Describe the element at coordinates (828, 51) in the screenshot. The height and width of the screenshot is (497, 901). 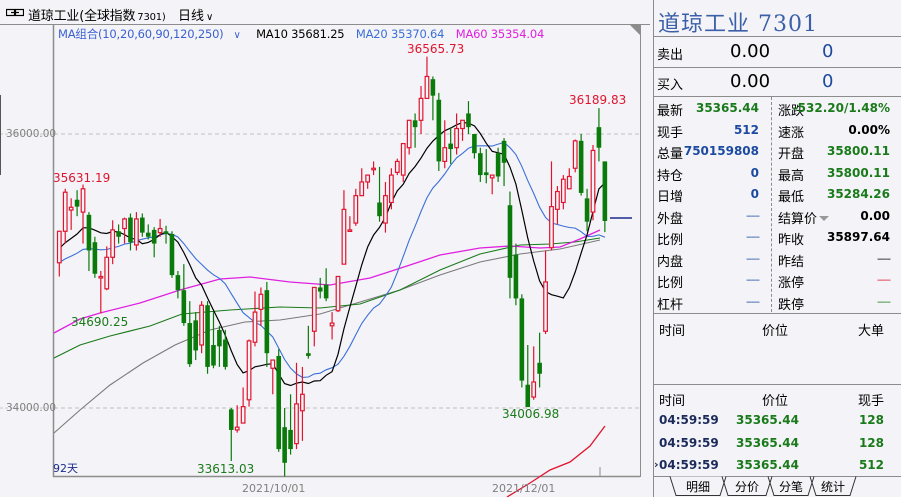
I see `ask-volume: 0` at that location.